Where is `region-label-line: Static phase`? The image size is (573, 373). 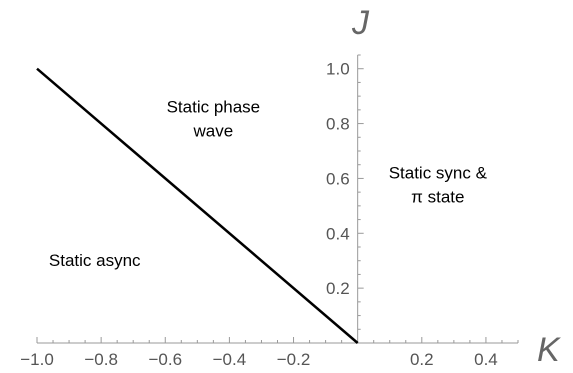
region-label-line: Static phase is located at coordinates (214, 107).